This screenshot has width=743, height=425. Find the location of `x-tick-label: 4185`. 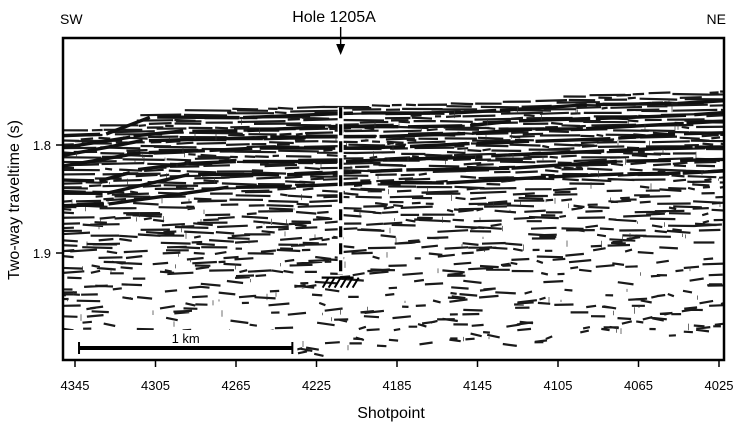

x-tick-label: 4185 is located at coordinates (397, 385).